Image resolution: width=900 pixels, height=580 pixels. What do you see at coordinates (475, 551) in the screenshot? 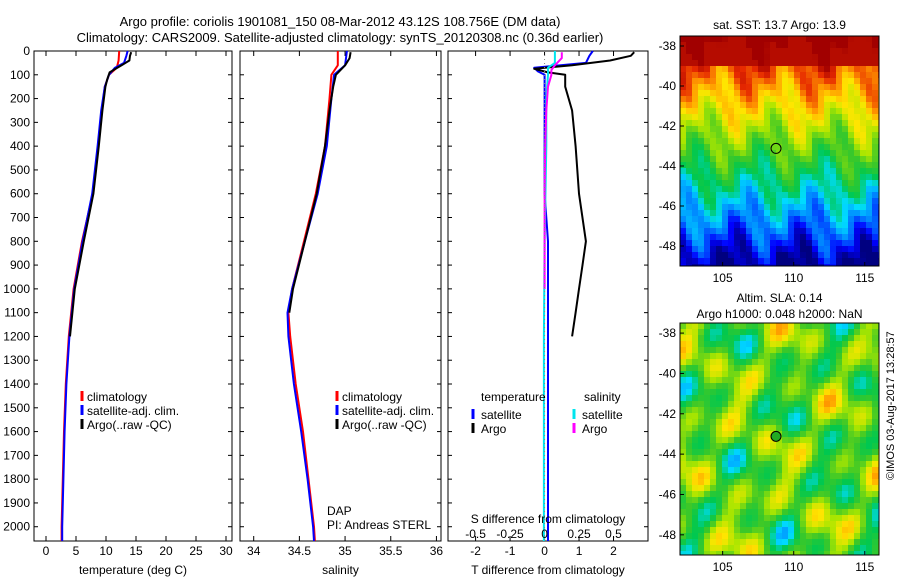
I see `differences-xtick-label: -2` at bounding box center [475, 551].